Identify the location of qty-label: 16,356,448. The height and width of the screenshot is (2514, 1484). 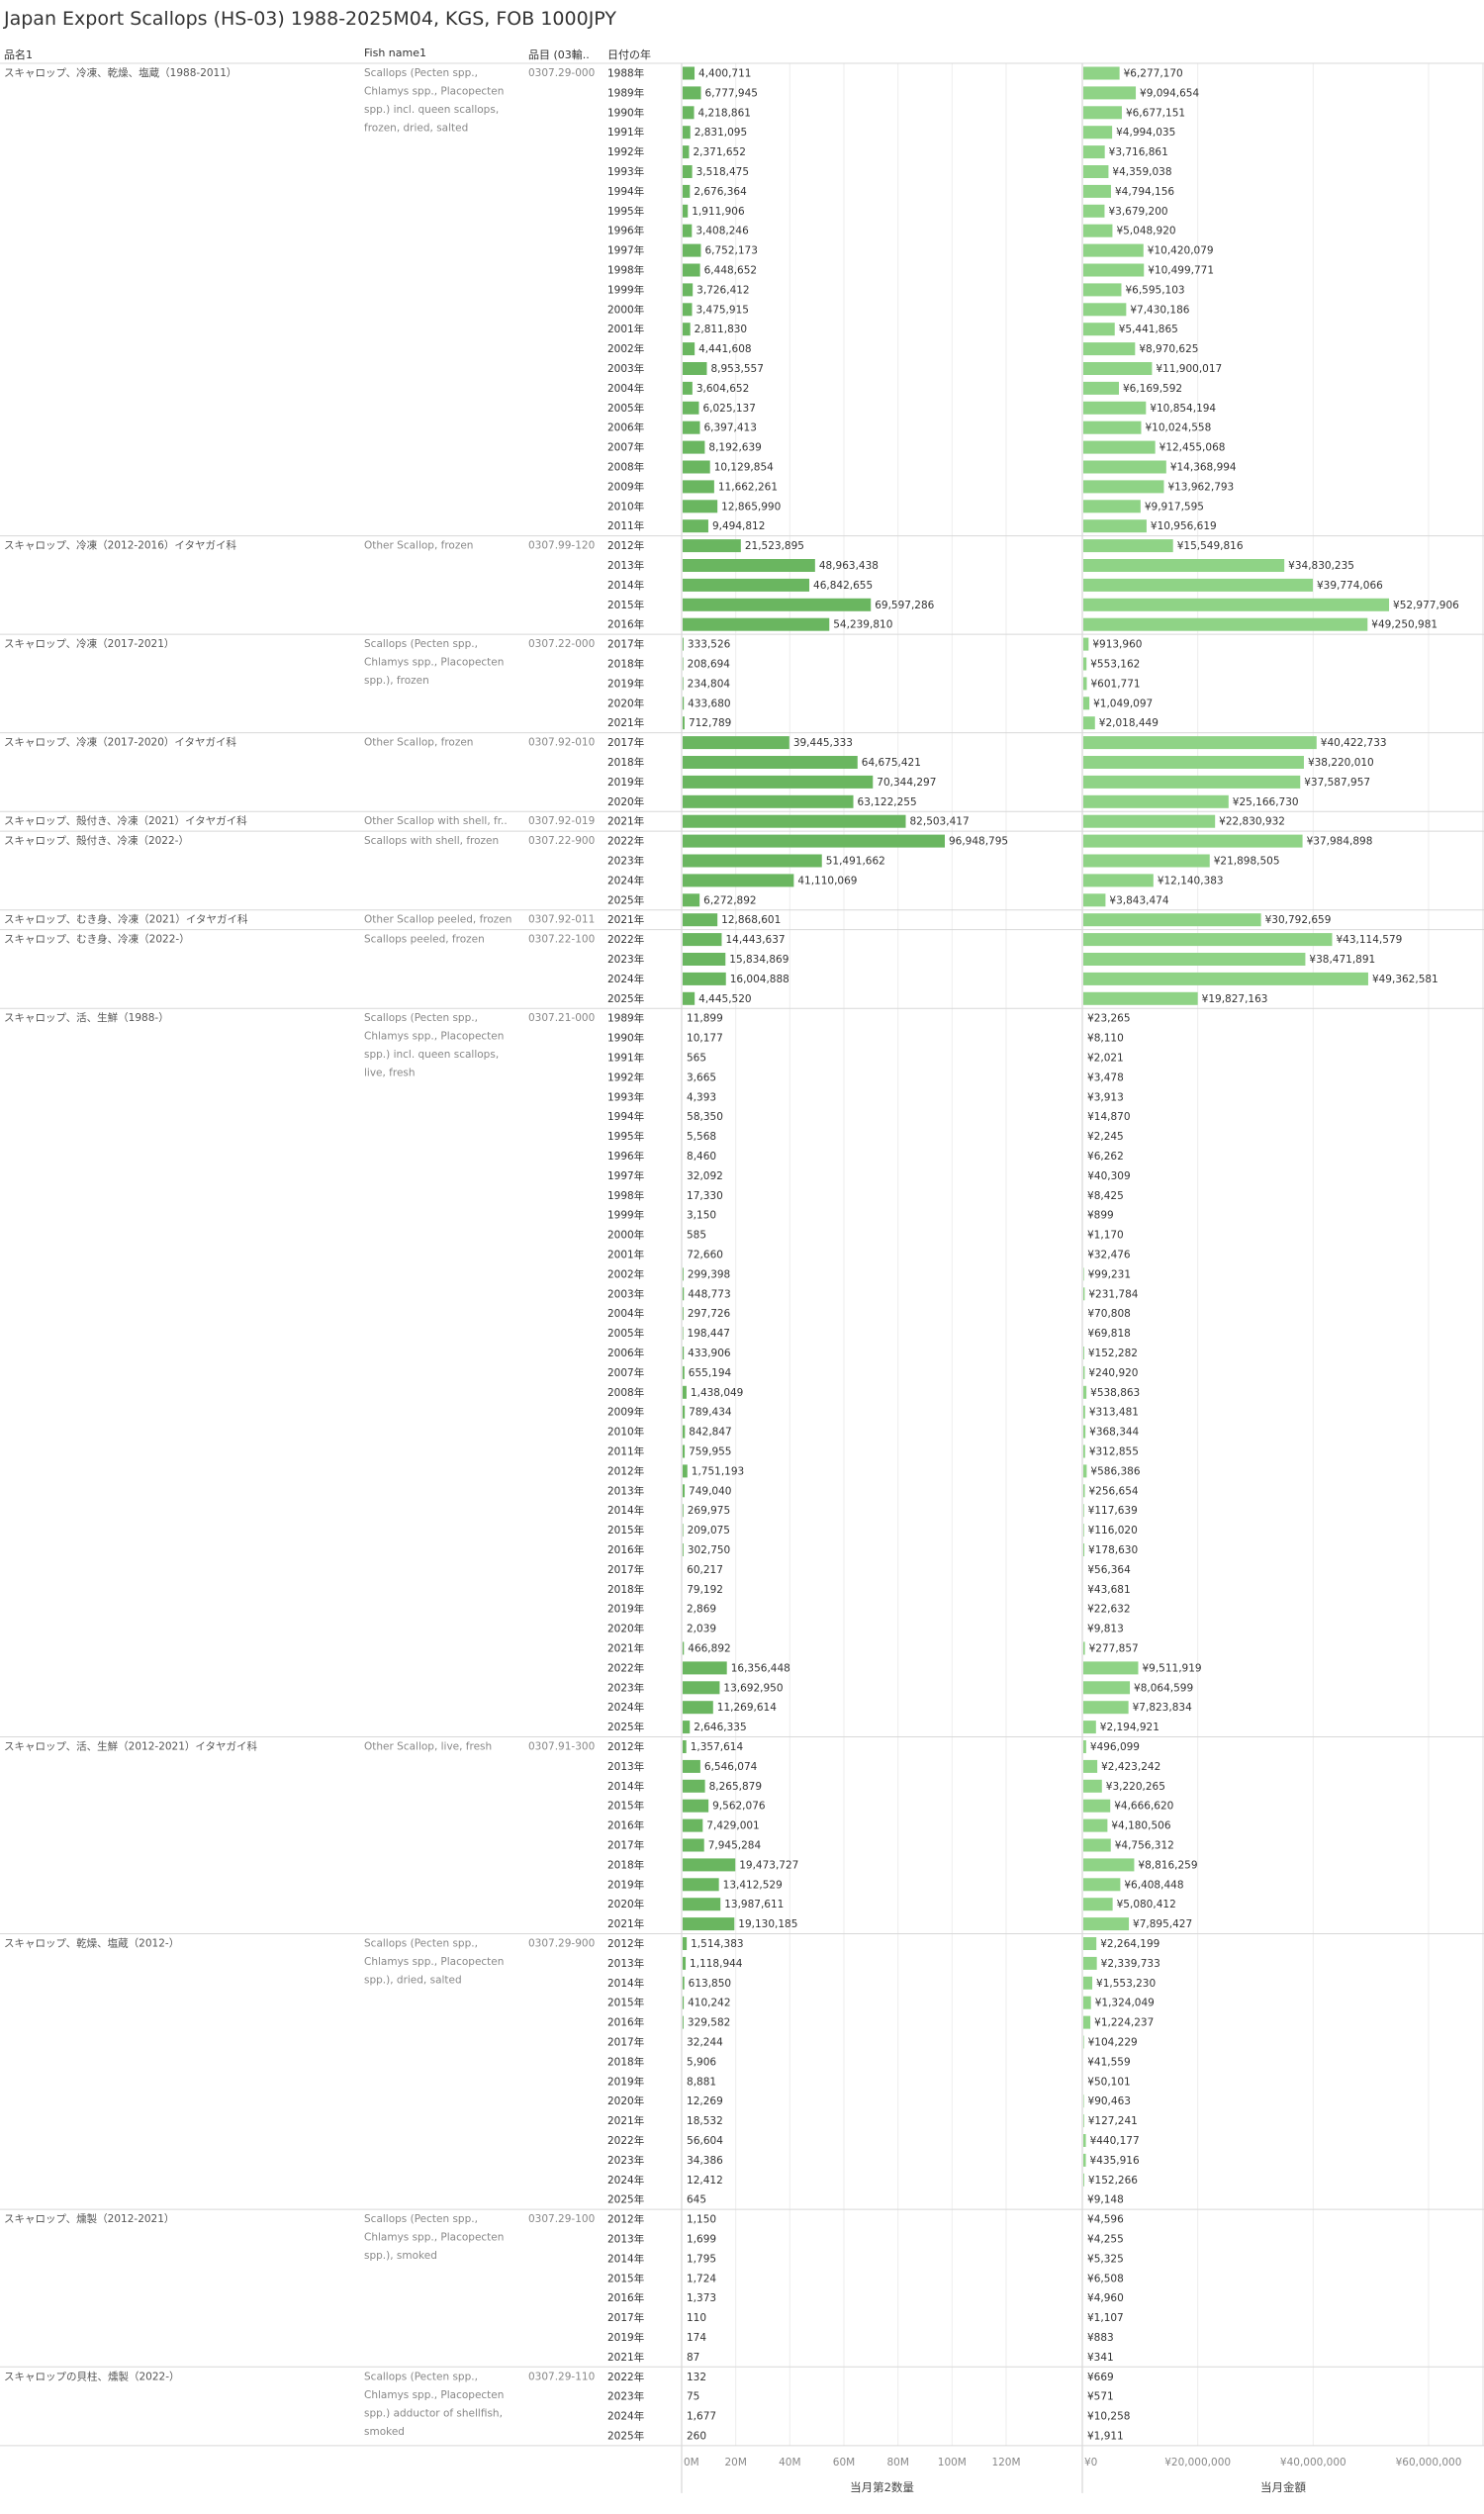
(760, 1668).